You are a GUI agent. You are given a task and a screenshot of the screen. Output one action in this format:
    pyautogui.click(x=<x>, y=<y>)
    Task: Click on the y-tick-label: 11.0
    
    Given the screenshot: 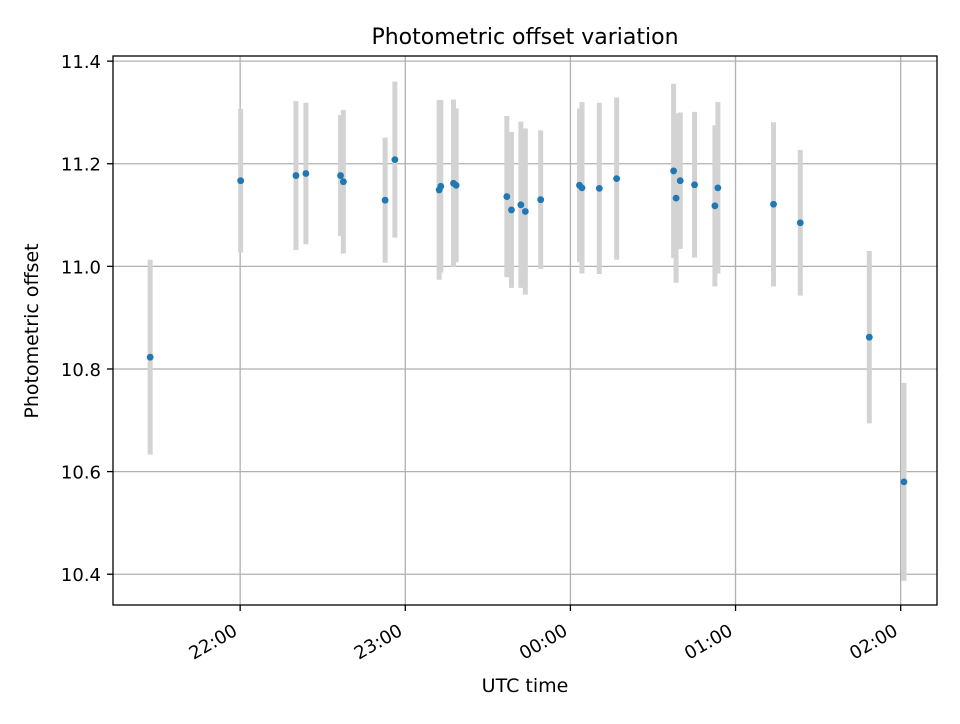 What is the action you would take?
    pyautogui.click(x=81, y=267)
    